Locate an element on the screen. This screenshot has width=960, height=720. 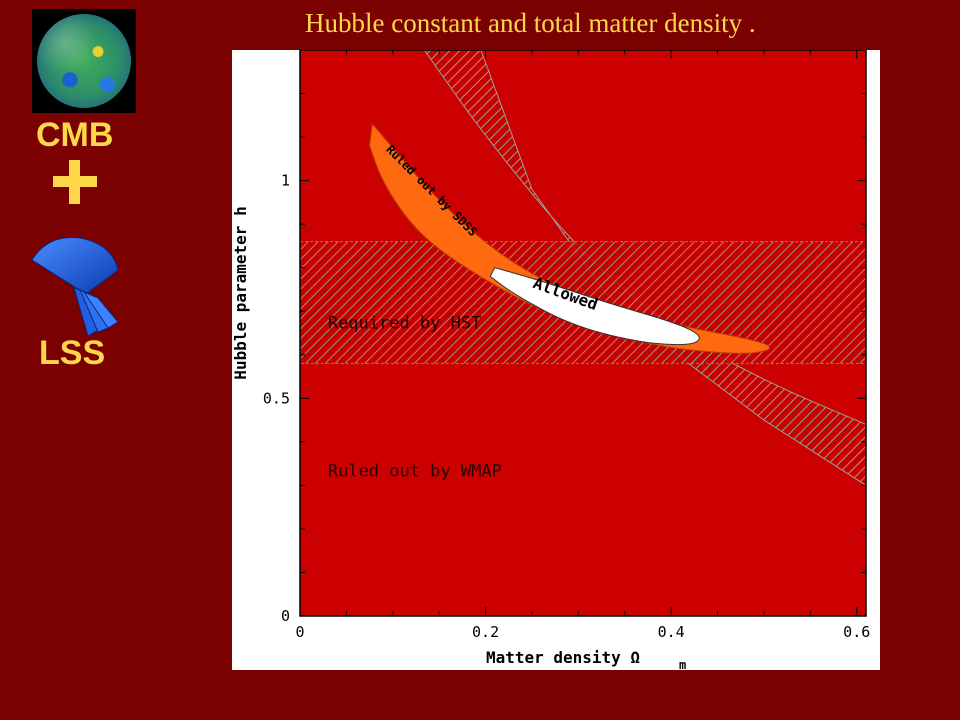
x-axis-label: Matter density Ω is located at coordinates (563, 657).